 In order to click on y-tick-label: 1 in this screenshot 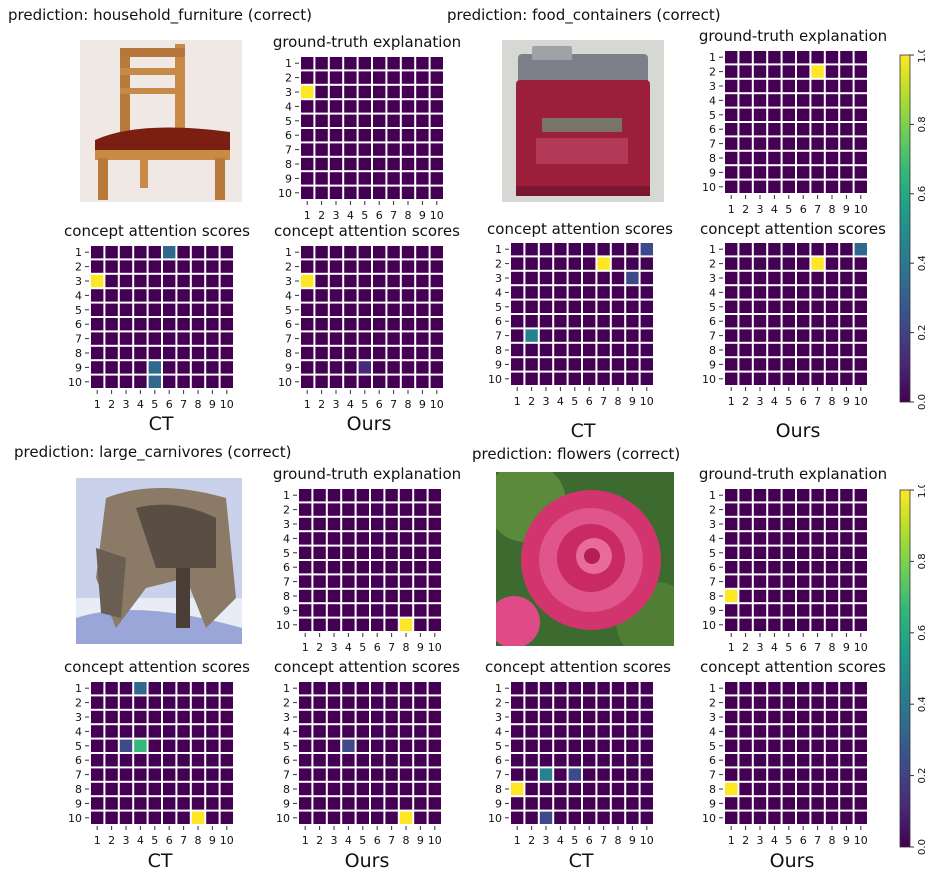, I will do `click(288, 63)`.